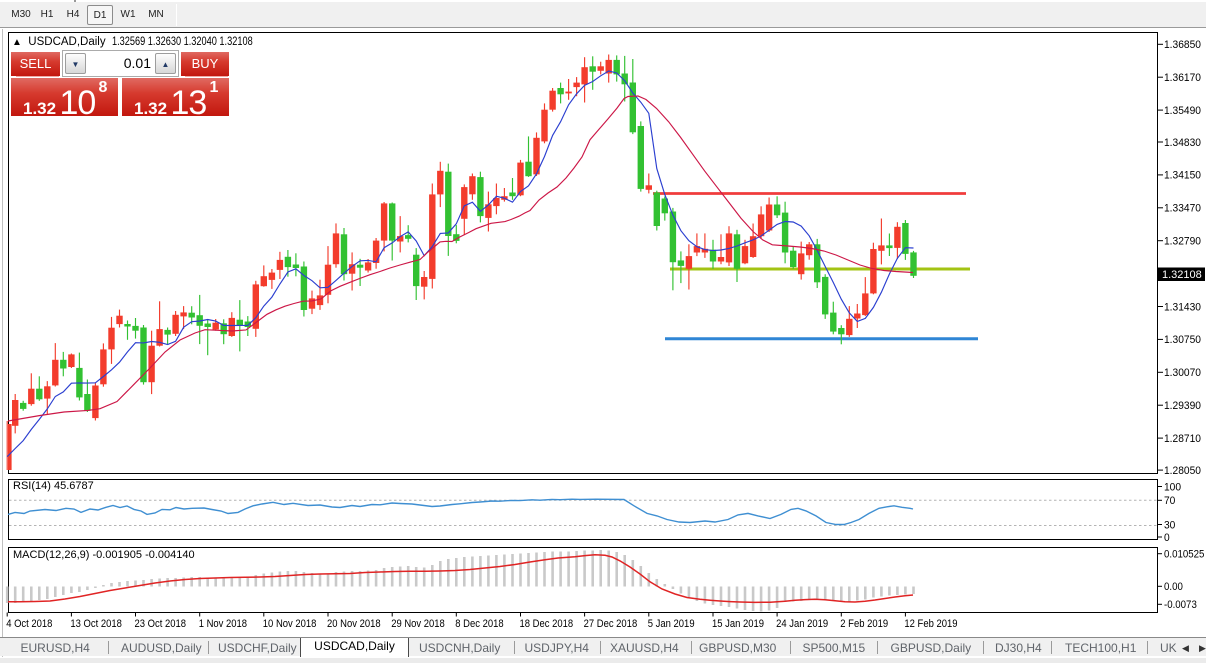 This screenshot has width=1206, height=663. Describe the element at coordinates (611, 624) in the screenshot. I see `svg-text: 27 Dec 2018` at that location.